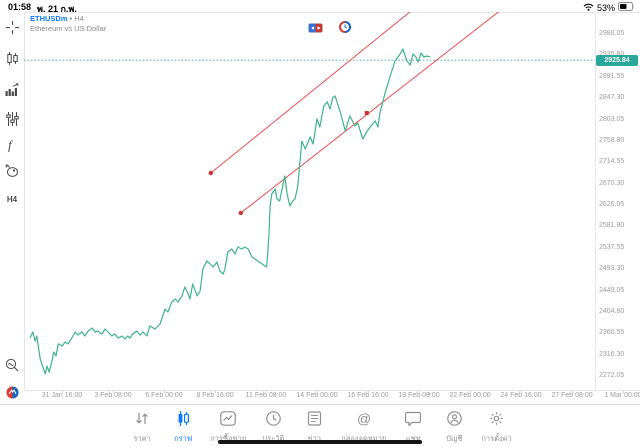  What do you see at coordinates (612, 269) in the screenshot?
I see `price-tick-label: 2493.30` at bounding box center [612, 269].